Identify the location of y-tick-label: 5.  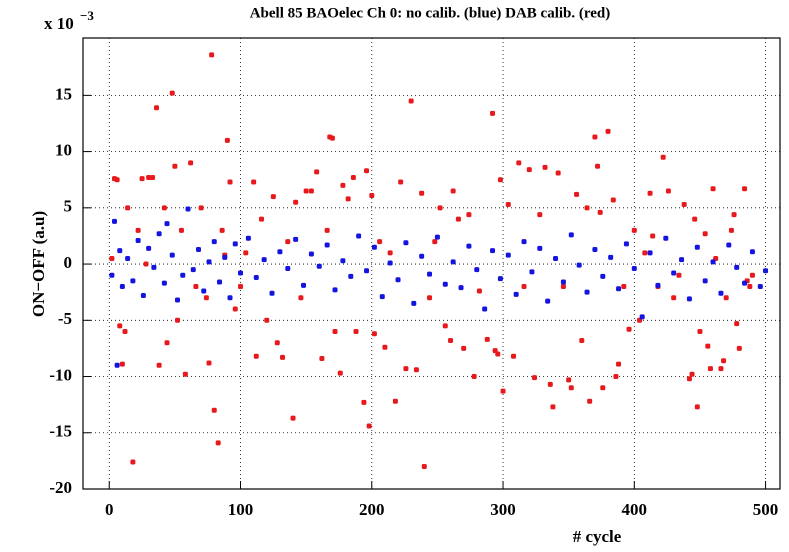
(68, 206).